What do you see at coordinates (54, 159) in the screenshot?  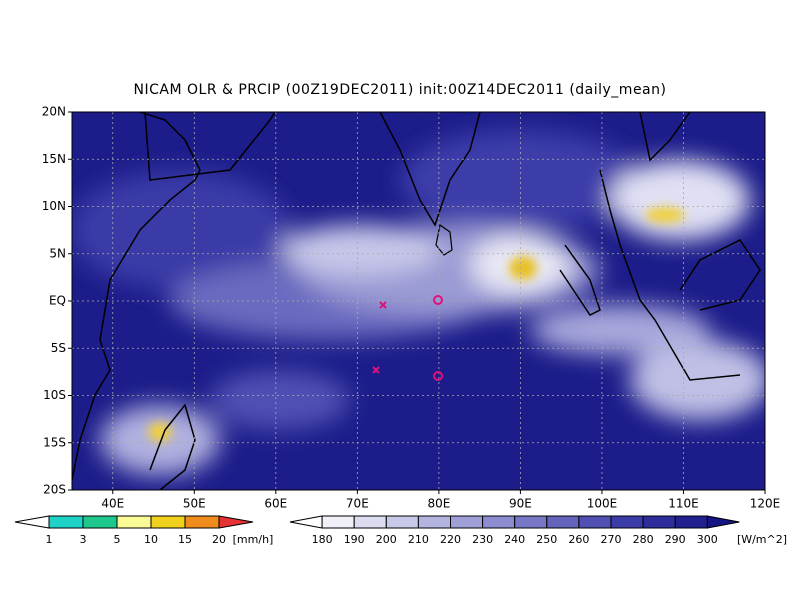 I see `lat-label: 15N` at bounding box center [54, 159].